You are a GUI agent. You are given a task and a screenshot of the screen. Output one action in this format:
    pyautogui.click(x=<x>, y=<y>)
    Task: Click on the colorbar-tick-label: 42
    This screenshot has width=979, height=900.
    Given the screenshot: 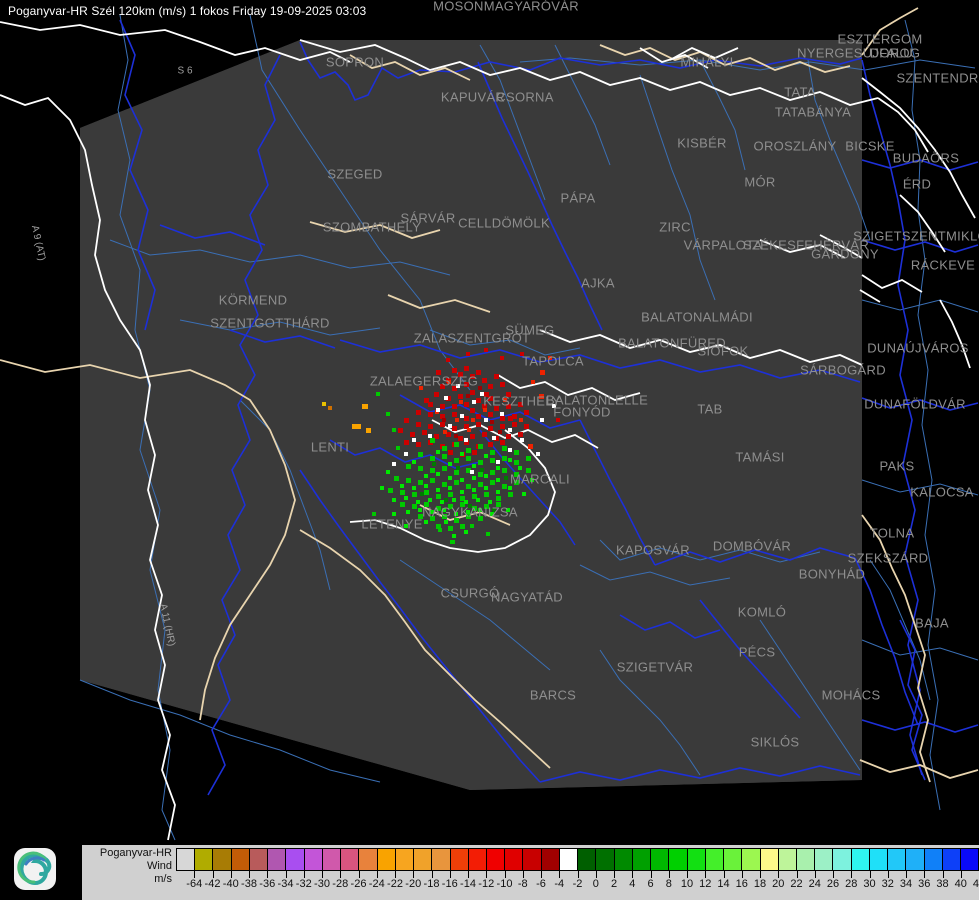 What is the action you would take?
    pyautogui.click(x=975, y=884)
    